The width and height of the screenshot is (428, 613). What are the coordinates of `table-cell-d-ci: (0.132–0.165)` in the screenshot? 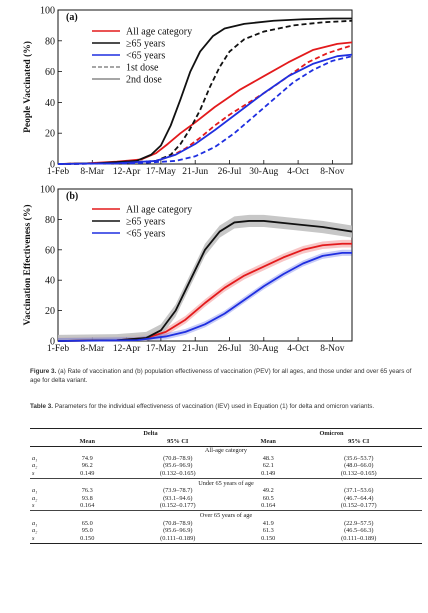 It's located at (177, 473).